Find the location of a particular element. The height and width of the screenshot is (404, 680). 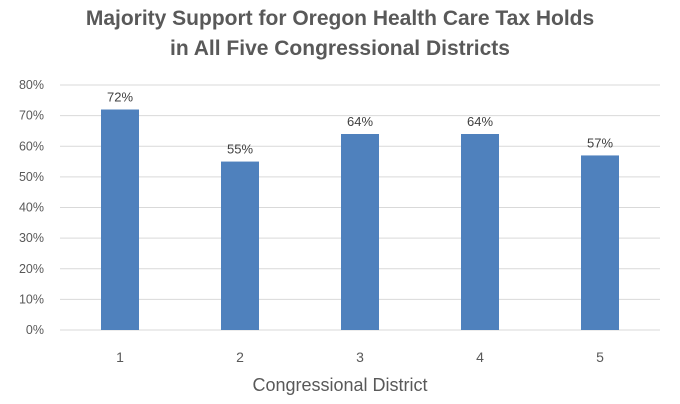

data-label: 57% is located at coordinates (600, 142).